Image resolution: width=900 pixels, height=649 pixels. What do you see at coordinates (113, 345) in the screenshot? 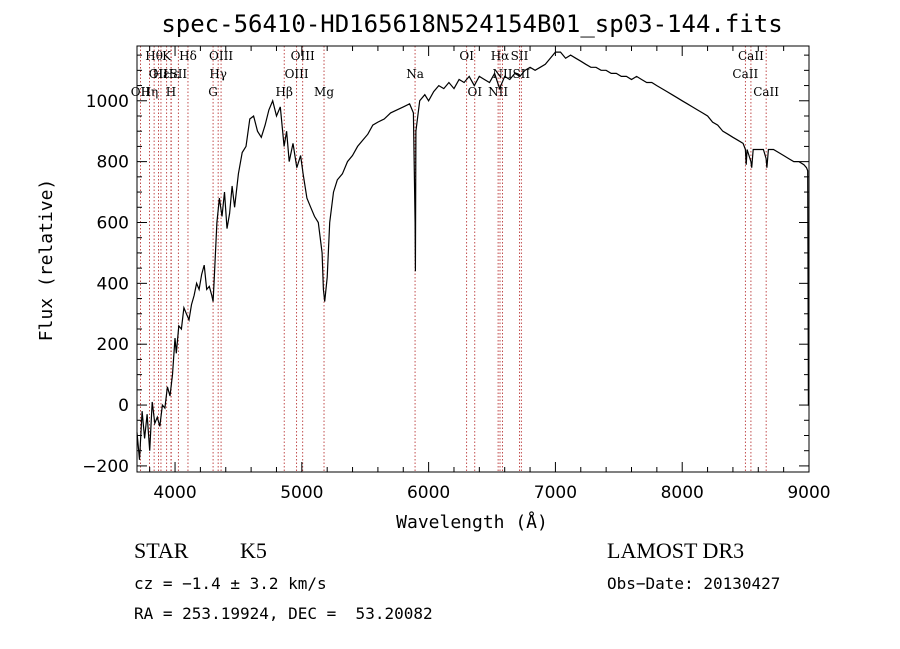
I see `y-tick-label: 200` at bounding box center [113, 345].